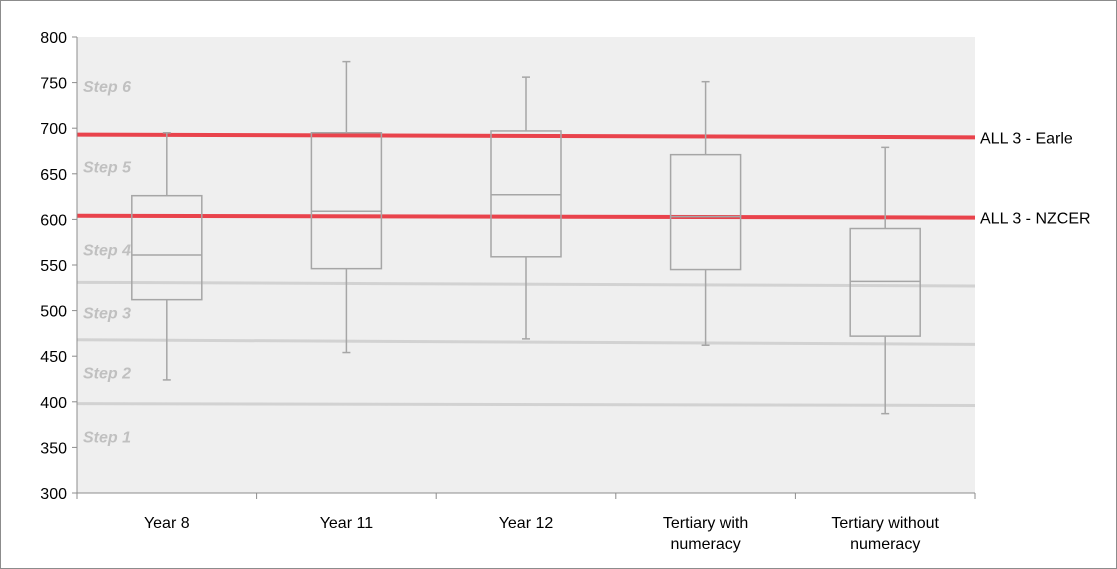 Image resolution: width=1117 pixels, height=569 pixels. I want to click on step-label: Step 6, so click(107, 87).